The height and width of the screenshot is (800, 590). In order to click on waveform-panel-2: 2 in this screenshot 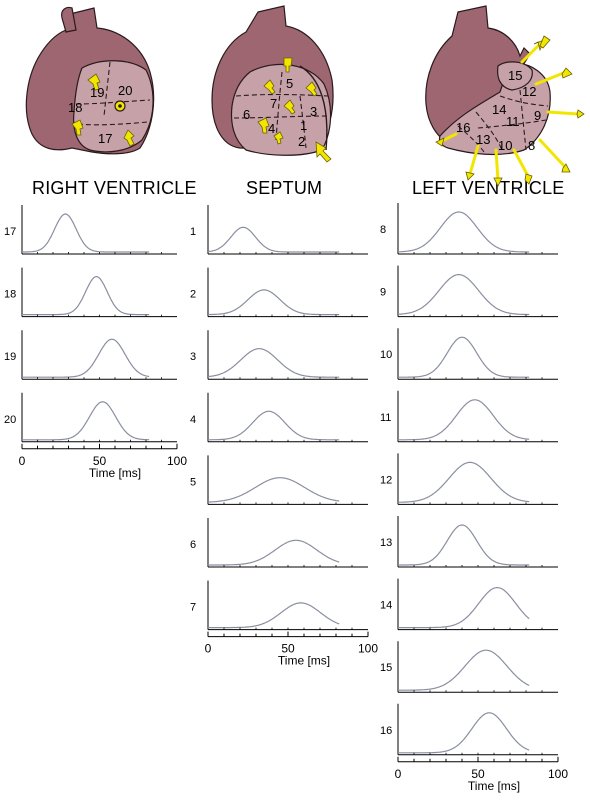, I will do `click(279, 292)`.